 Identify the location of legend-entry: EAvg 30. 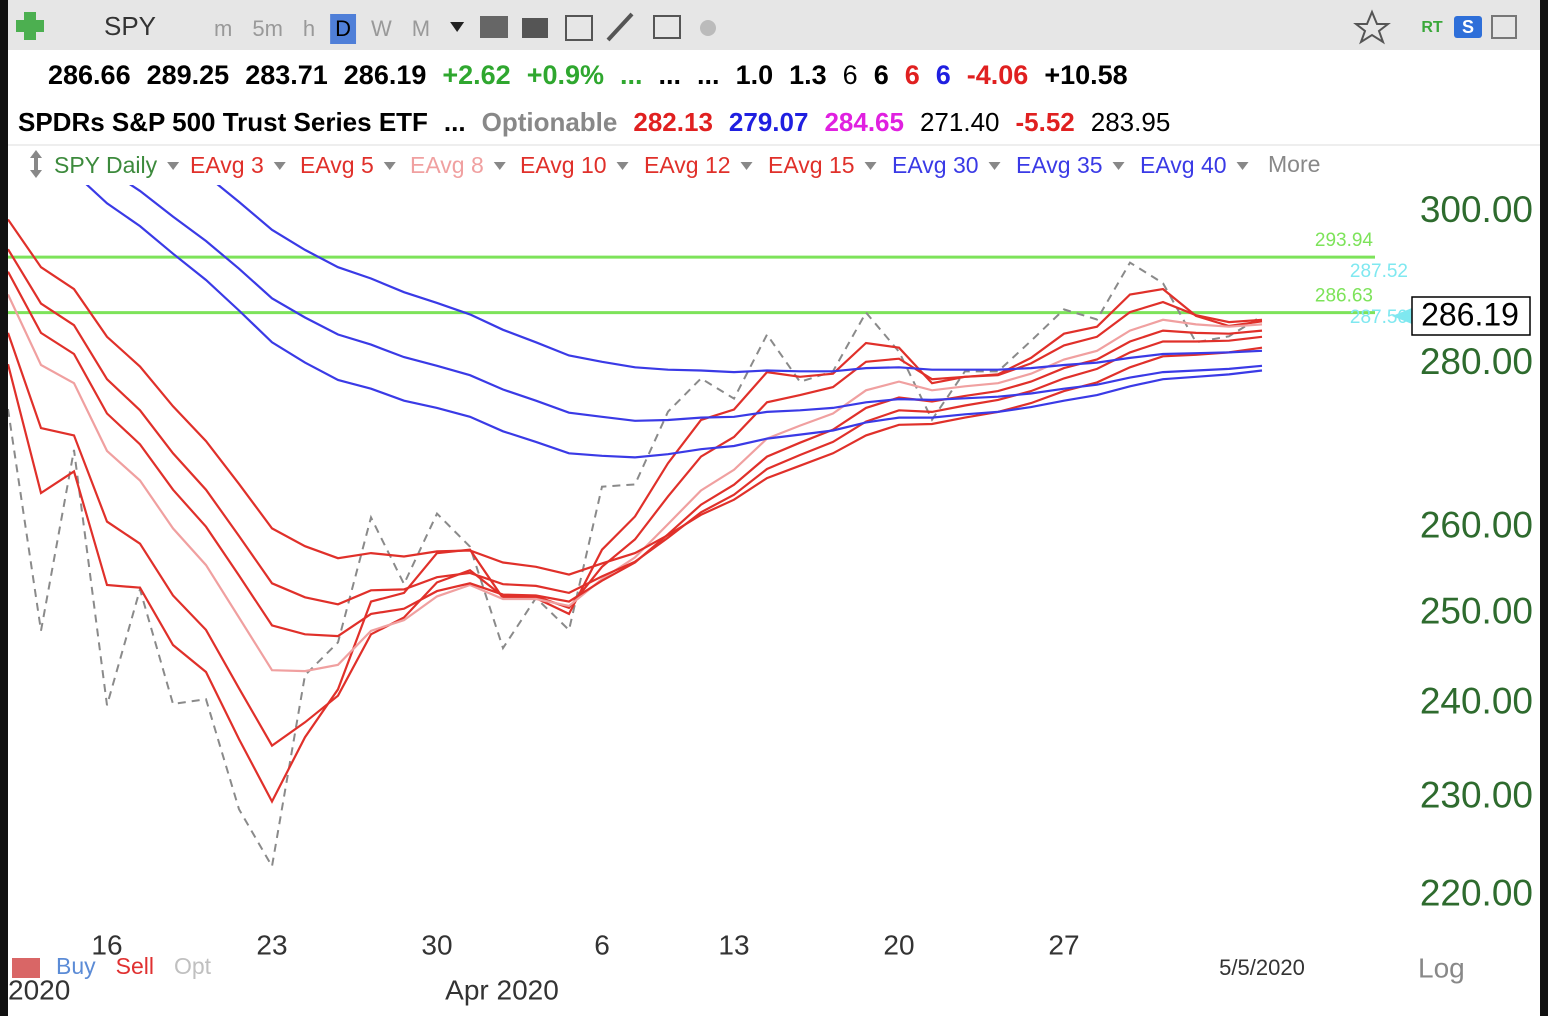
(935, 165).